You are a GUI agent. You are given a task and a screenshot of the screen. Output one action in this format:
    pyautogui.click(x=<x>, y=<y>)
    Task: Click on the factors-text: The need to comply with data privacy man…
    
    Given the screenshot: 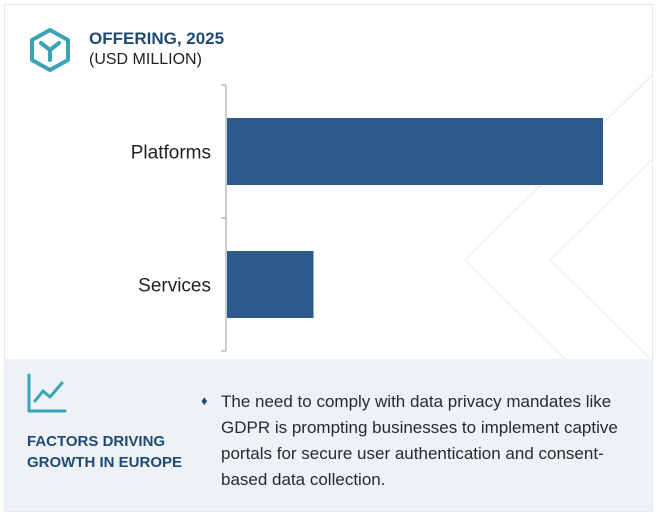 What is the action you would take?
    pyautogui.click(x=419, y=440)
    